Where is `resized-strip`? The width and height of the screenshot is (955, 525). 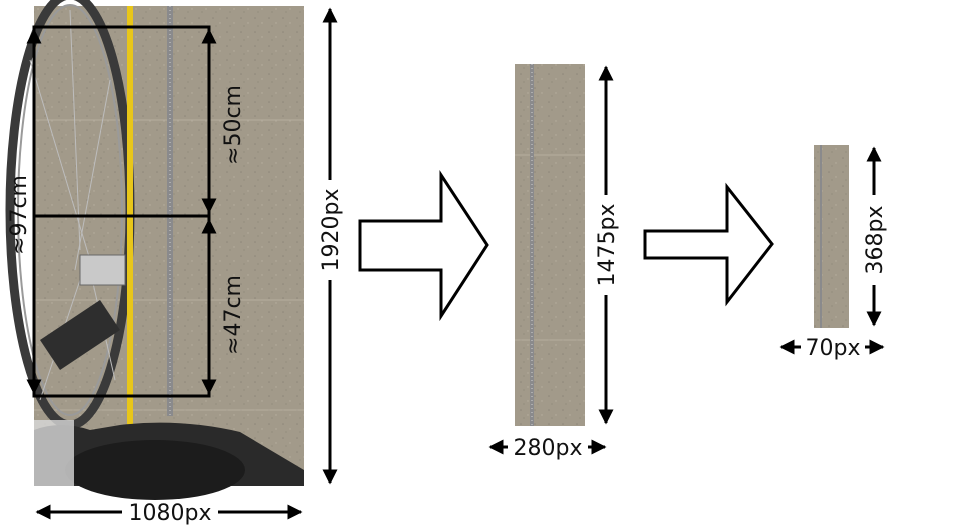 resized-strip is located at coordinates (831, 236).